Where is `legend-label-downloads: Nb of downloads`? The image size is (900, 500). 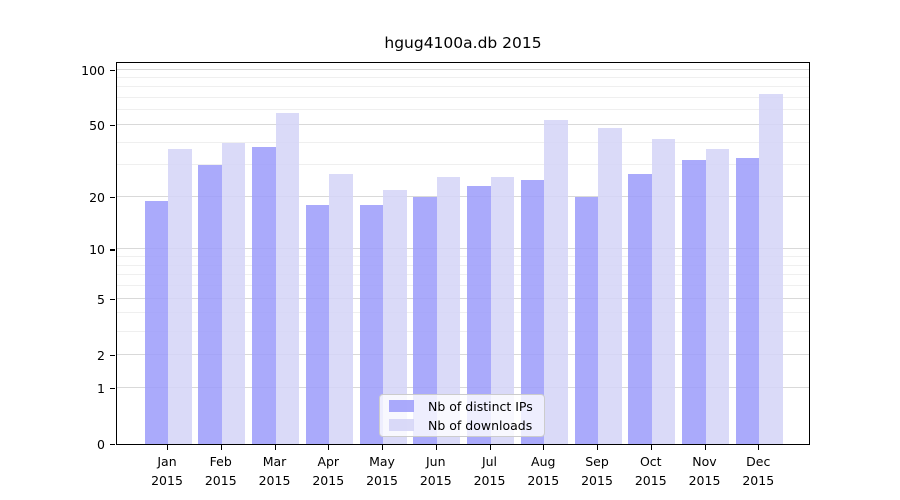 legend-label-downloads: Nb of downloads is located at coordinates (480, 425).